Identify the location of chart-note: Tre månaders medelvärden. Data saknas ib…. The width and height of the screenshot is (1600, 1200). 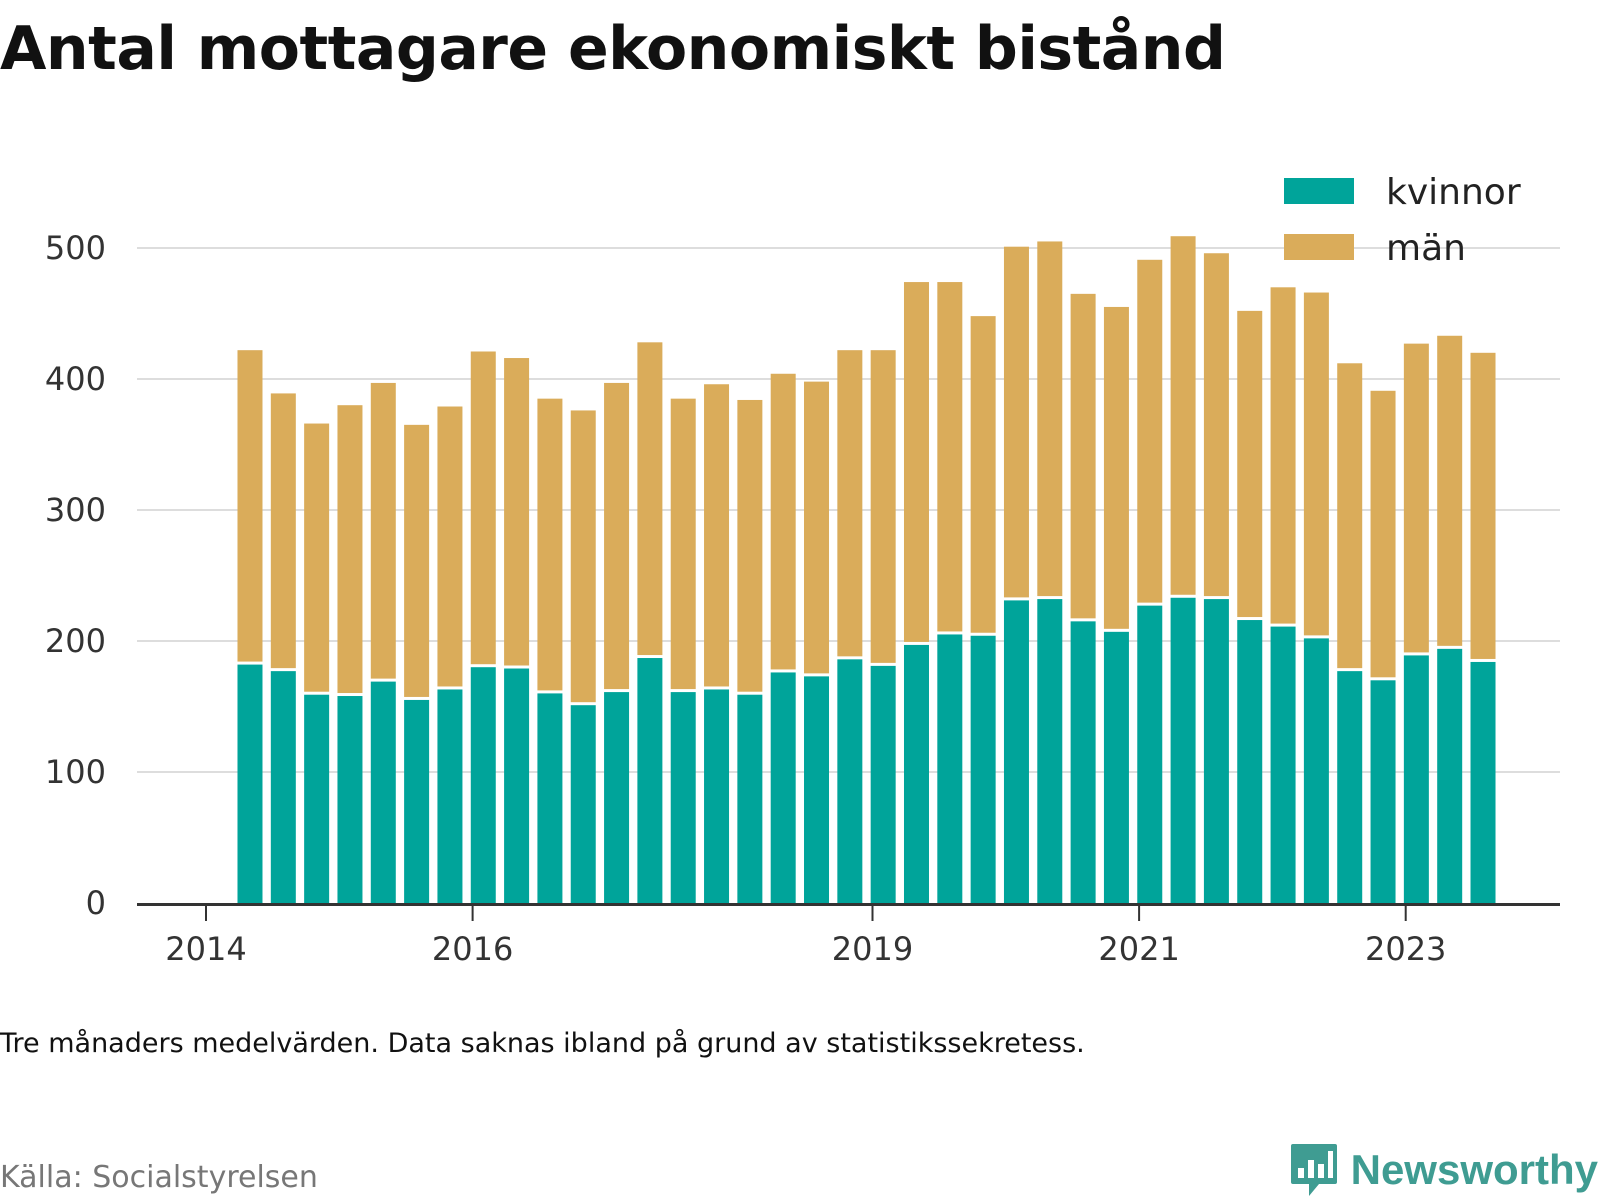
(542, 1043).